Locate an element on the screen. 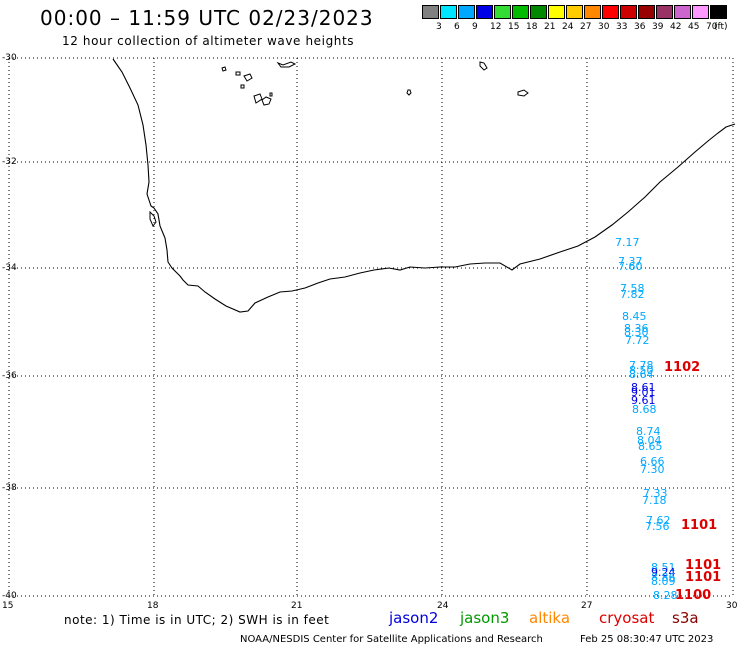  scale-label: 39 is located at coordinates (658, 27).